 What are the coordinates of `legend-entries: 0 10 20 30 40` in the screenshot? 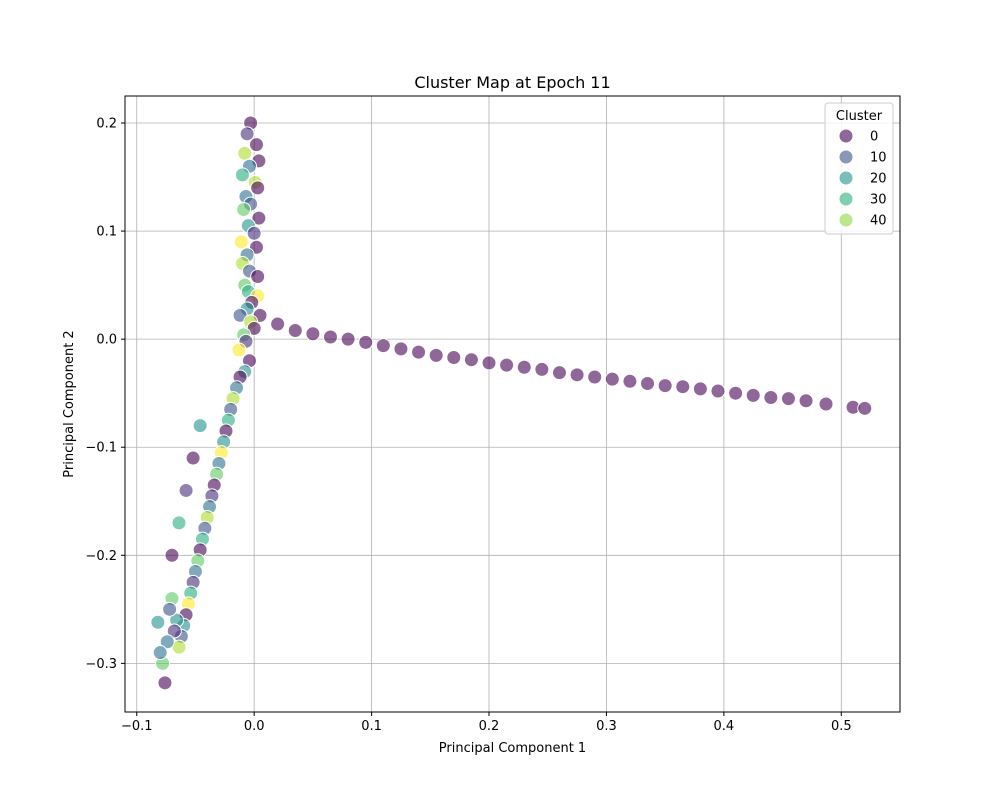 It's located at (862, 178).